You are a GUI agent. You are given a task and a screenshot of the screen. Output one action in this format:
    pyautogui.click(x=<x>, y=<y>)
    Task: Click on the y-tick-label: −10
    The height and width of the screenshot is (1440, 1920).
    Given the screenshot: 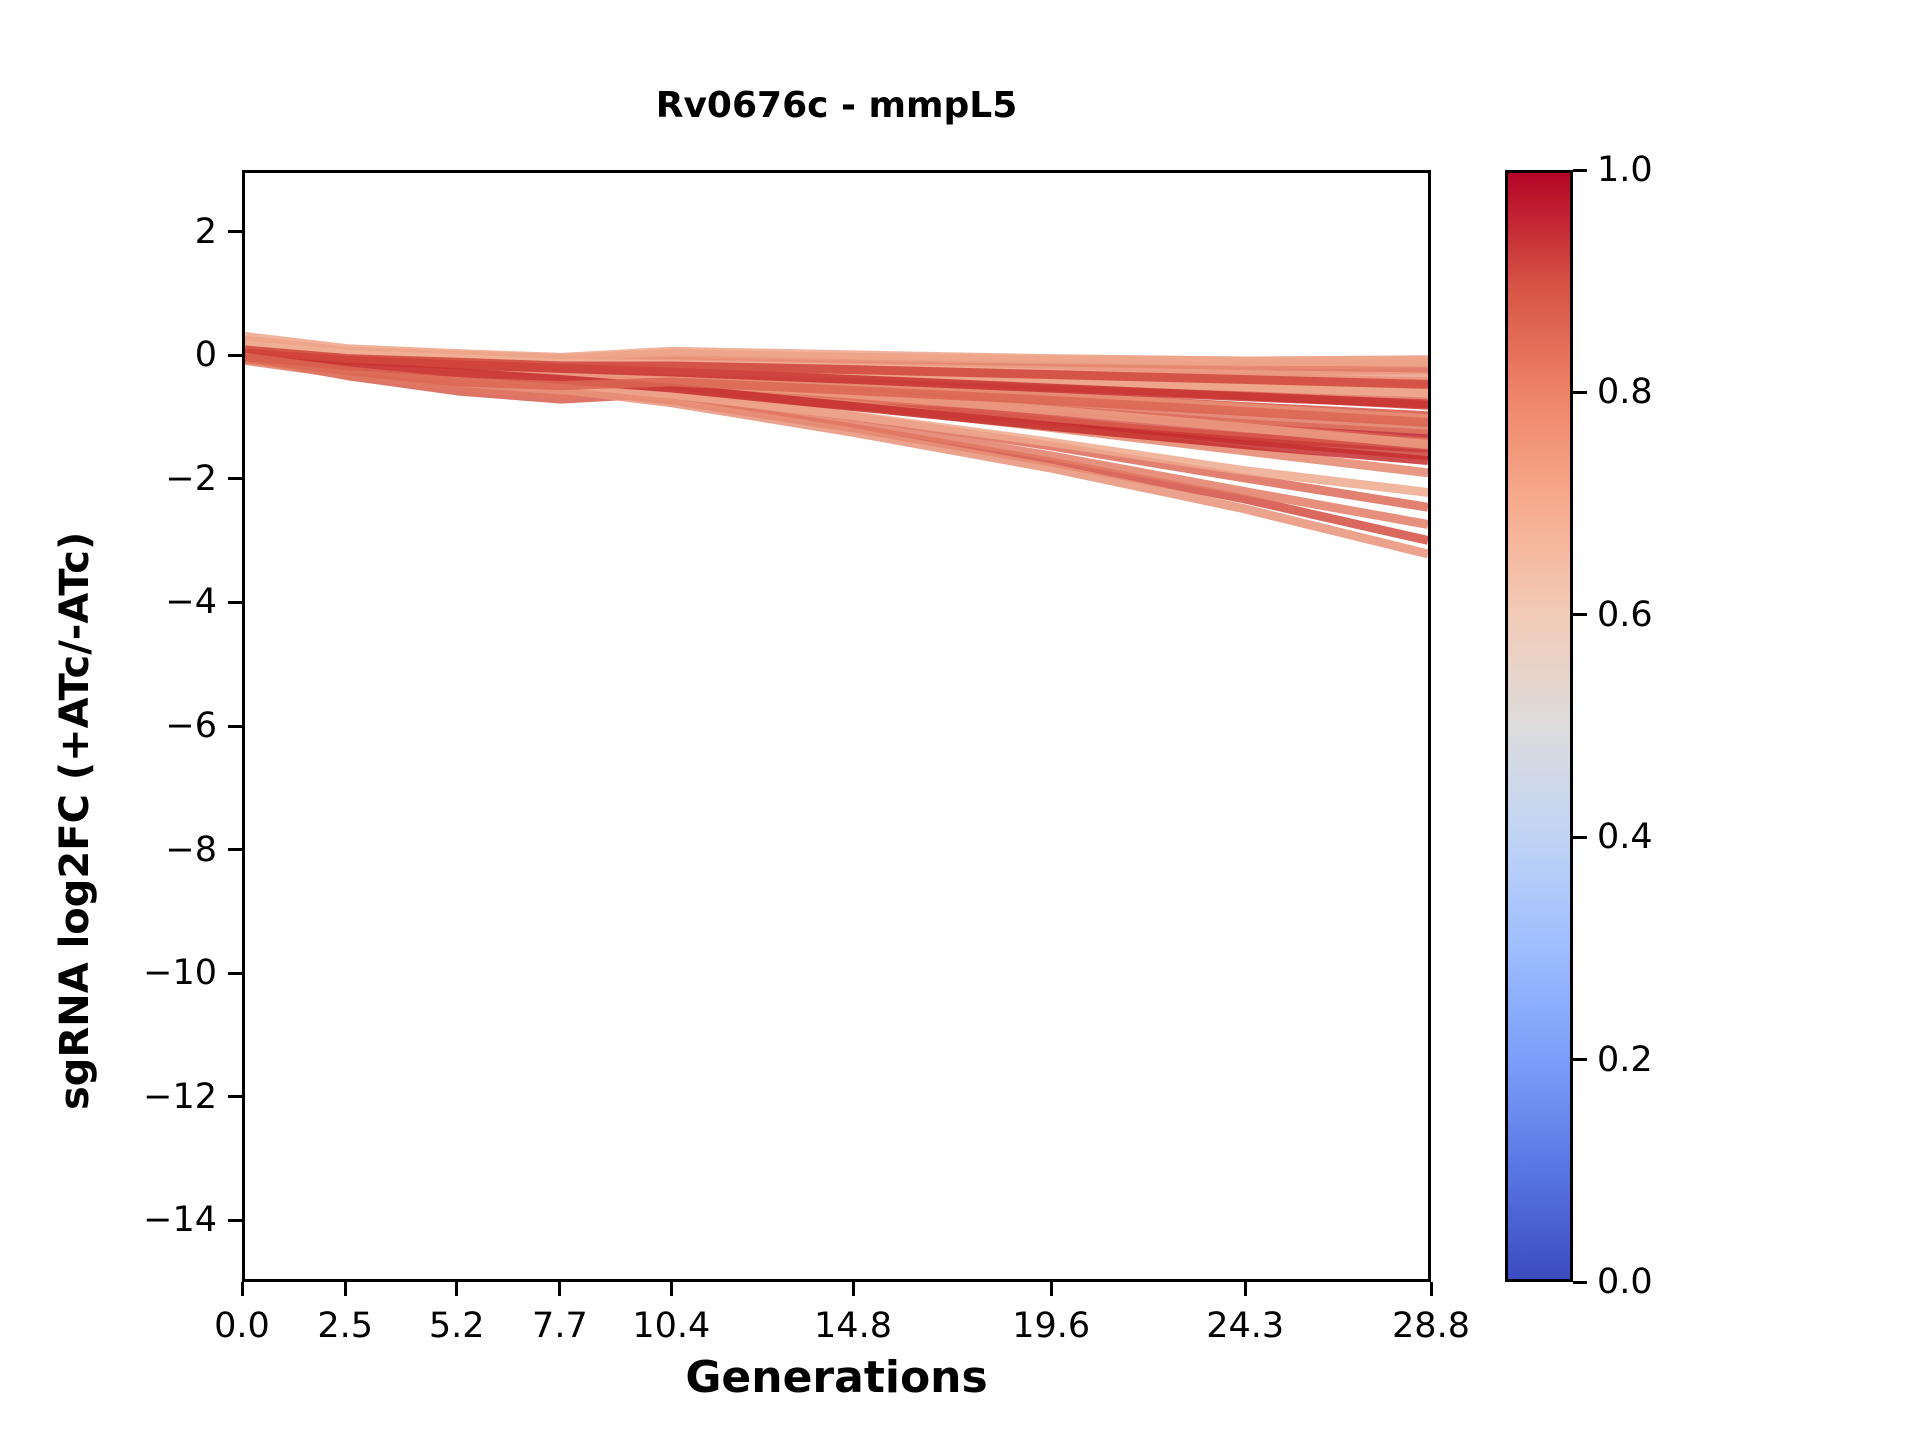 What is the action you would take?
    pyautogui.click(x=180, y=973)
    